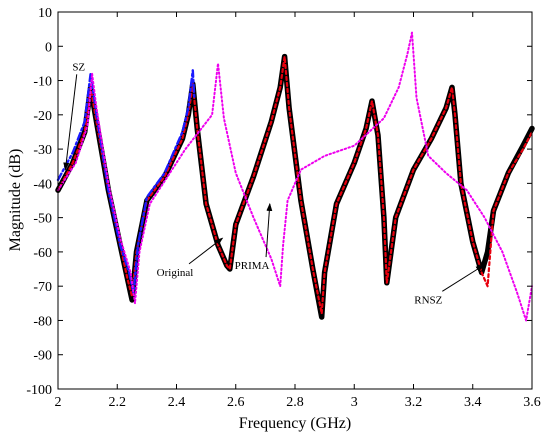 This screenshot has height=438, width=550. I want to click on x-tick-label: 3, so click(354, 402).